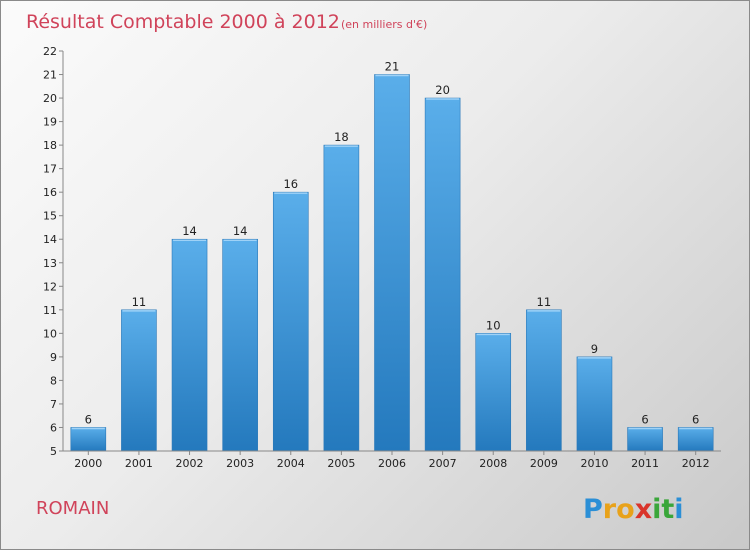 This screenshot has width=750, height=550. What do you see at coordinates (190, 463) in the screenshot?
I see `x-tick-label: 2002` at bounding box center [190, 463].